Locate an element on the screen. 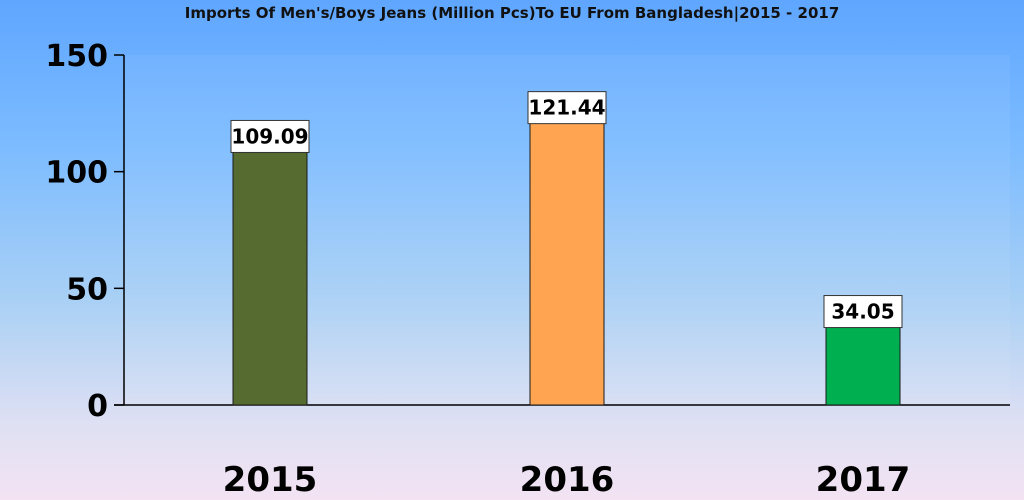 This screenshot has height=500, width=1024. x-category-label: 2016 is located at coordinates (567, 480).